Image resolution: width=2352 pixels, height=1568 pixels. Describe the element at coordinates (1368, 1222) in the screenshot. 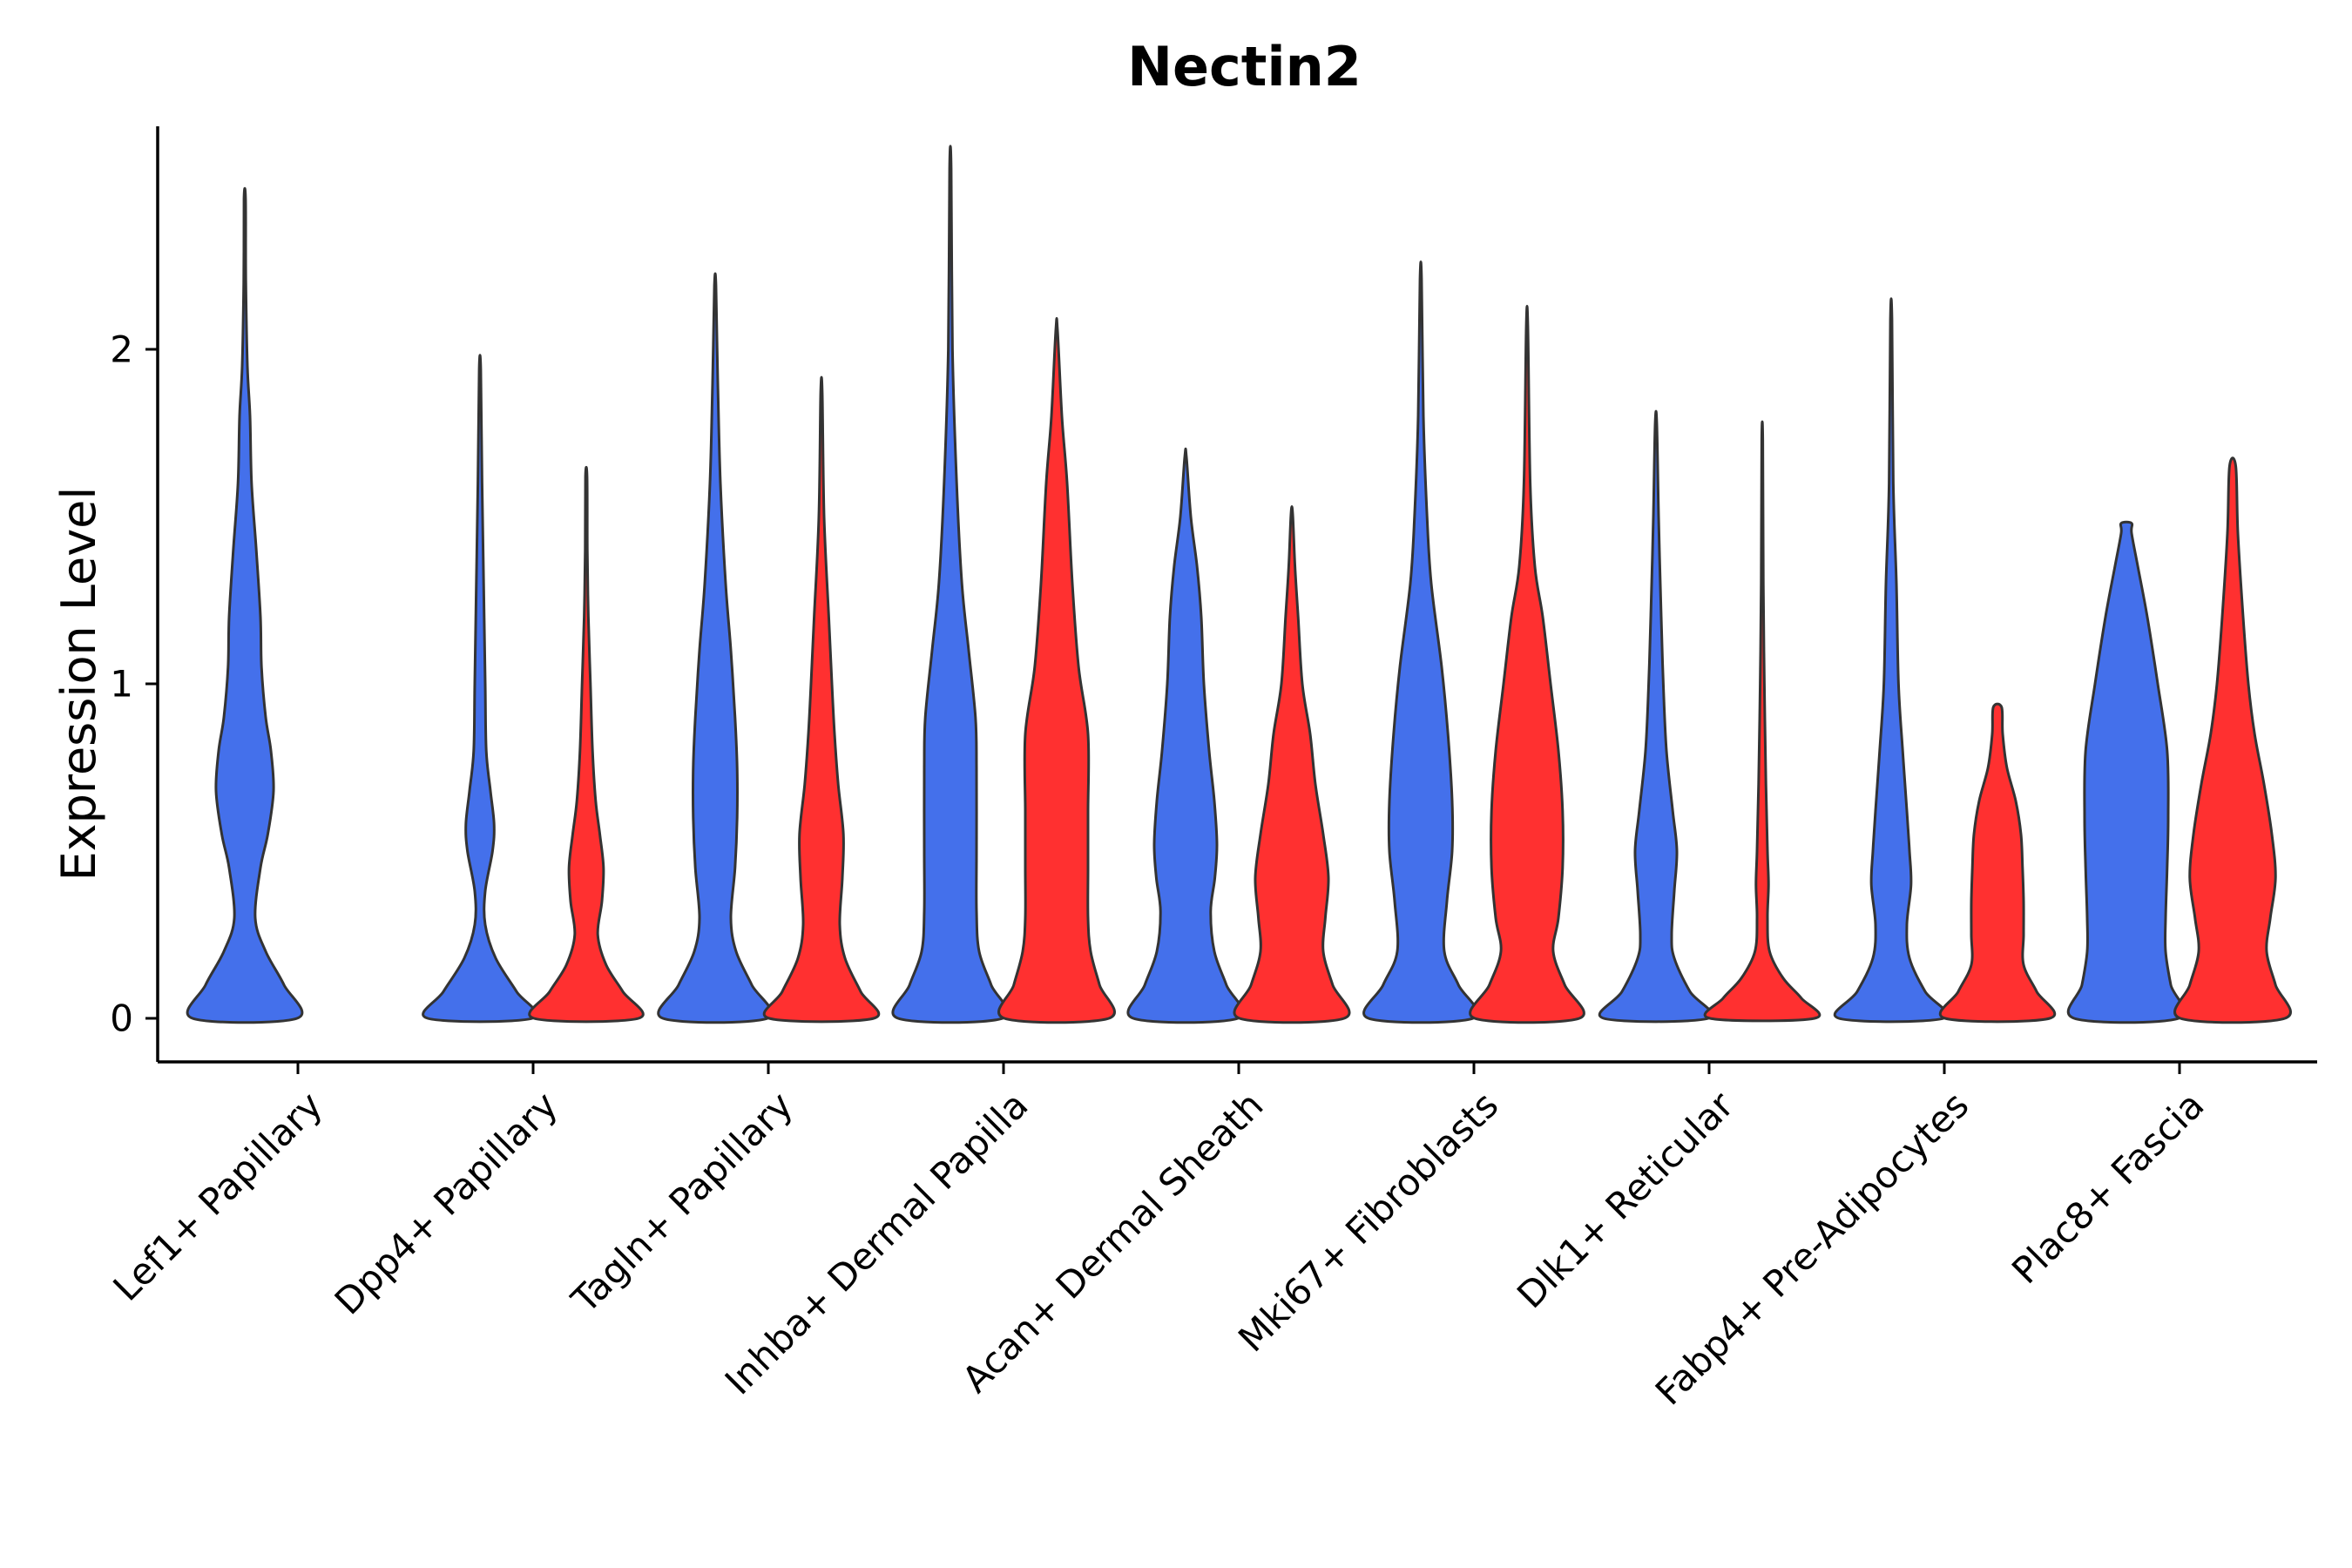

I see `x-tick-label: Mki67+ Fibroblasts` at that location.